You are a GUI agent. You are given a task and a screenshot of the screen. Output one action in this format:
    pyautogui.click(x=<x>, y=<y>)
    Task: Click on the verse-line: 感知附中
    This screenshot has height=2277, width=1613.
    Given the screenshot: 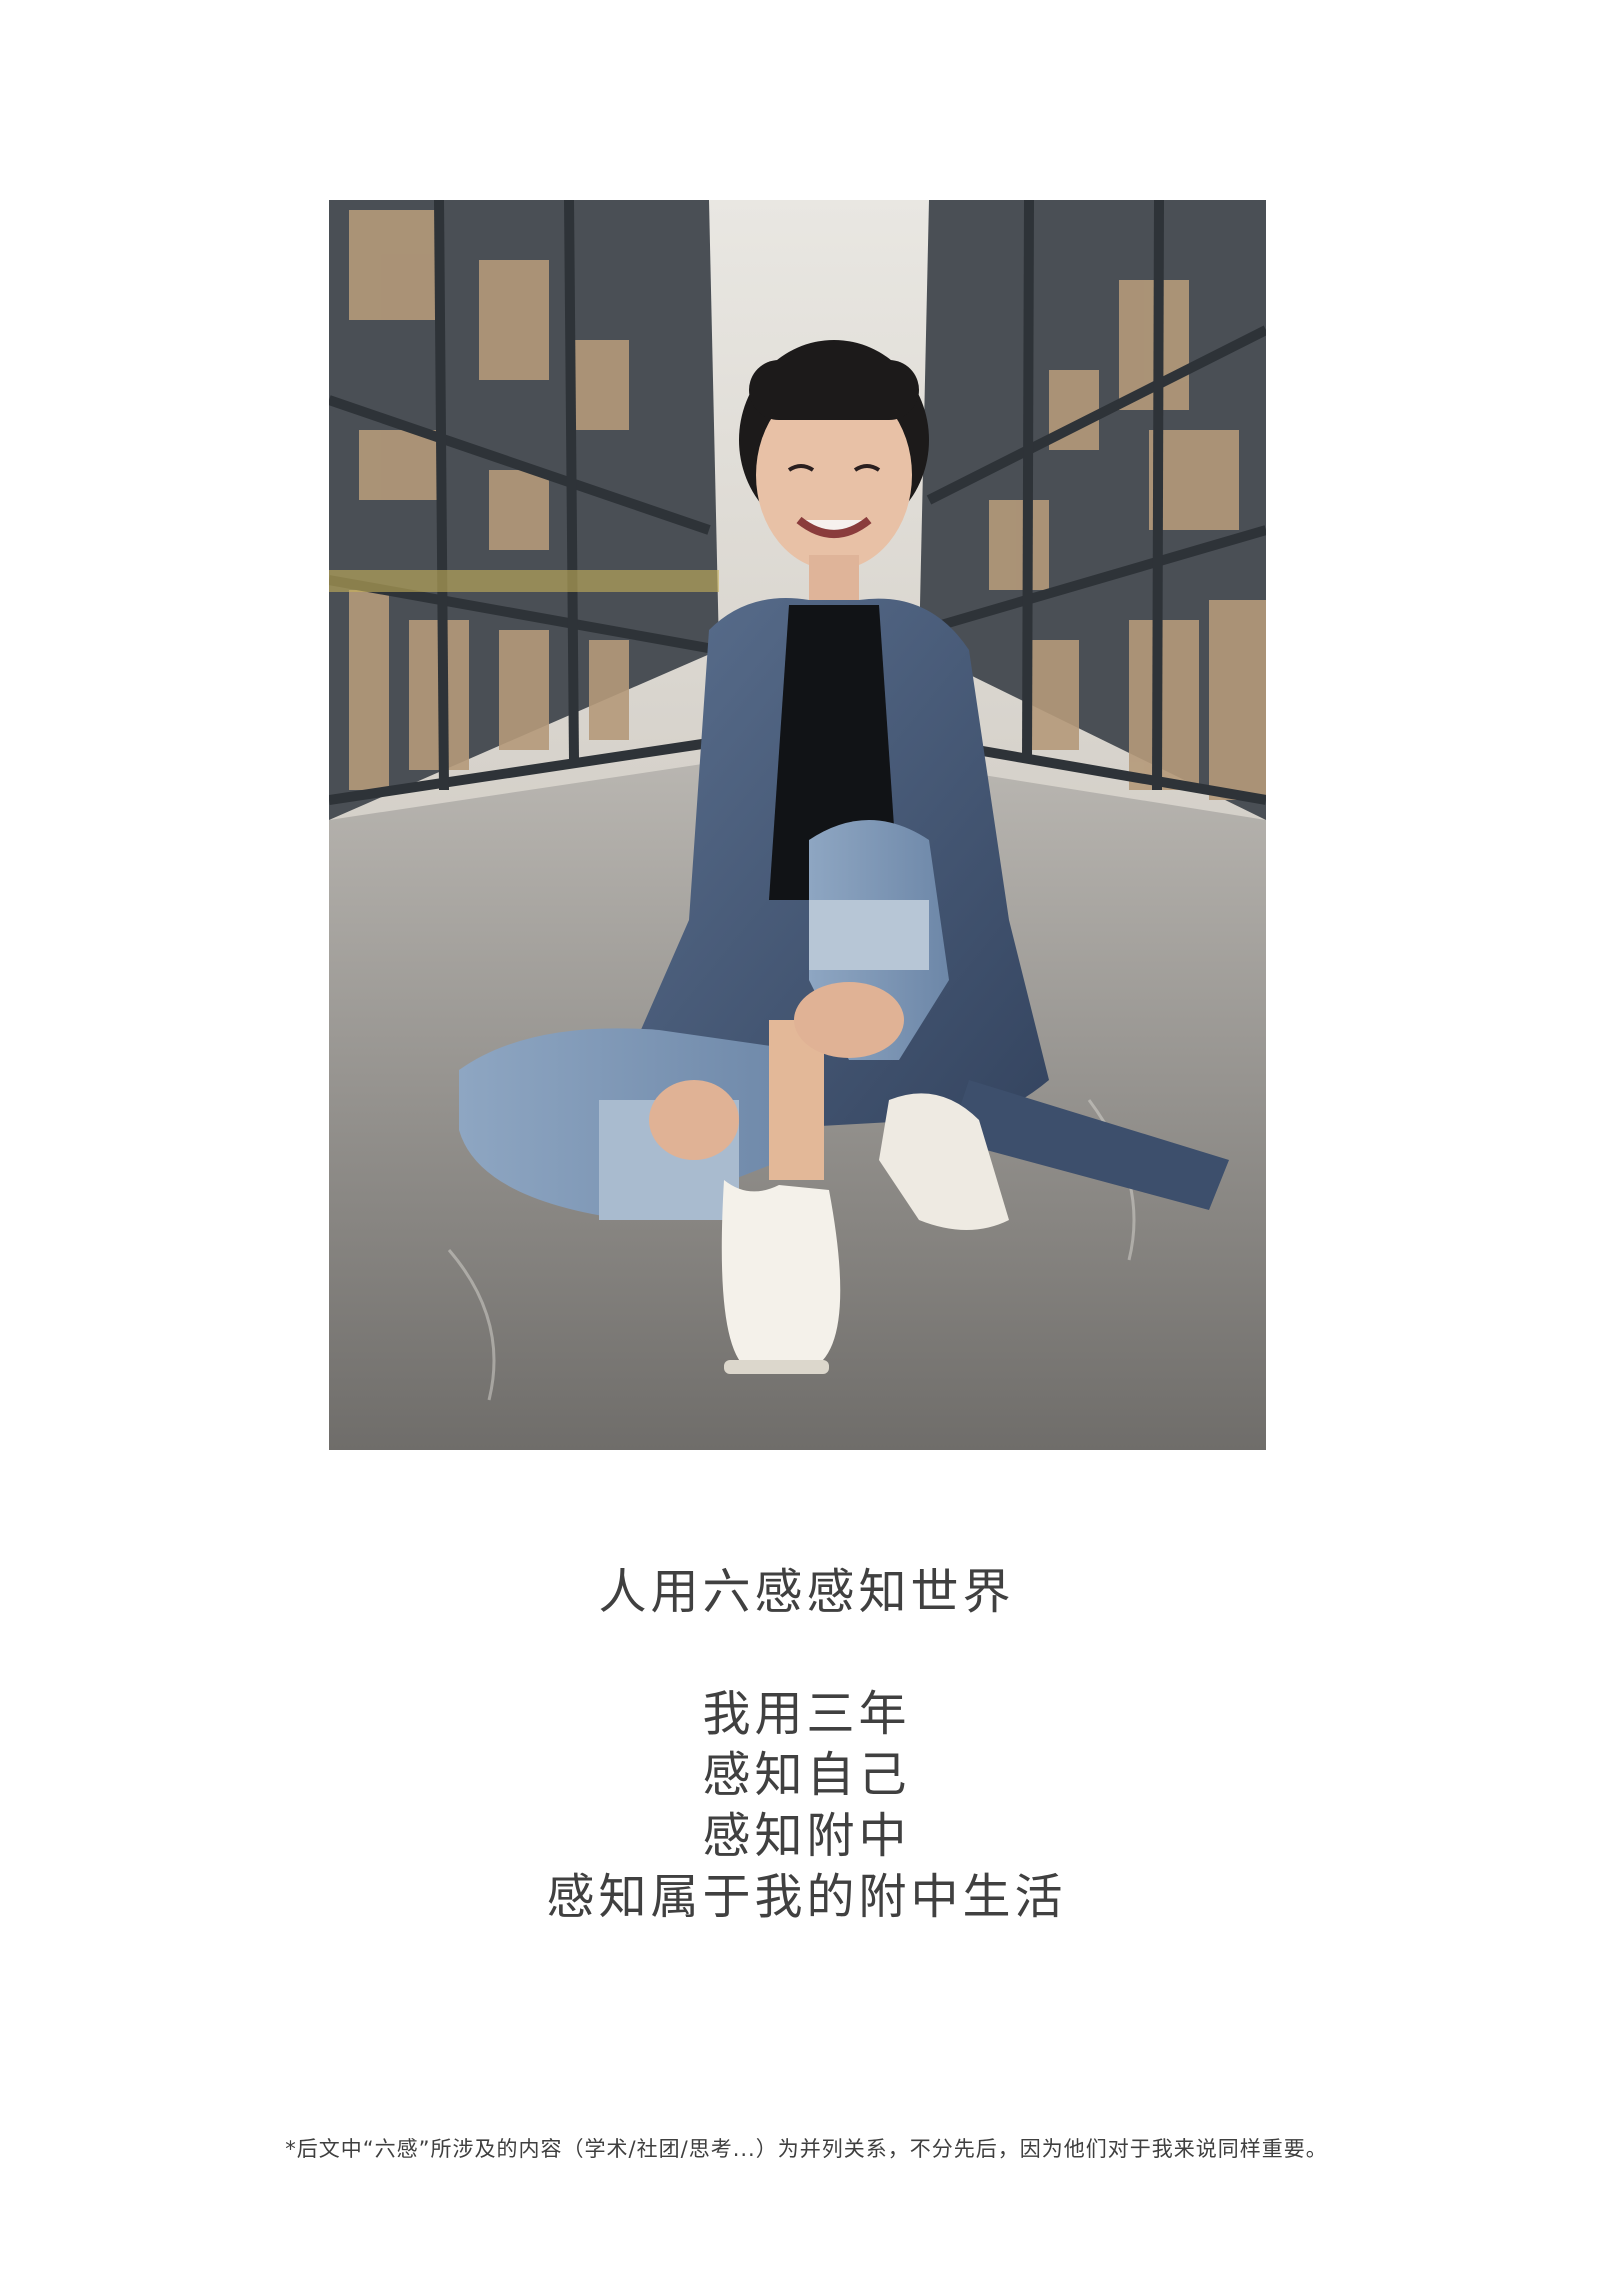 What is the action you would take?
    pyautogui.click(x=806, y=1836)
    